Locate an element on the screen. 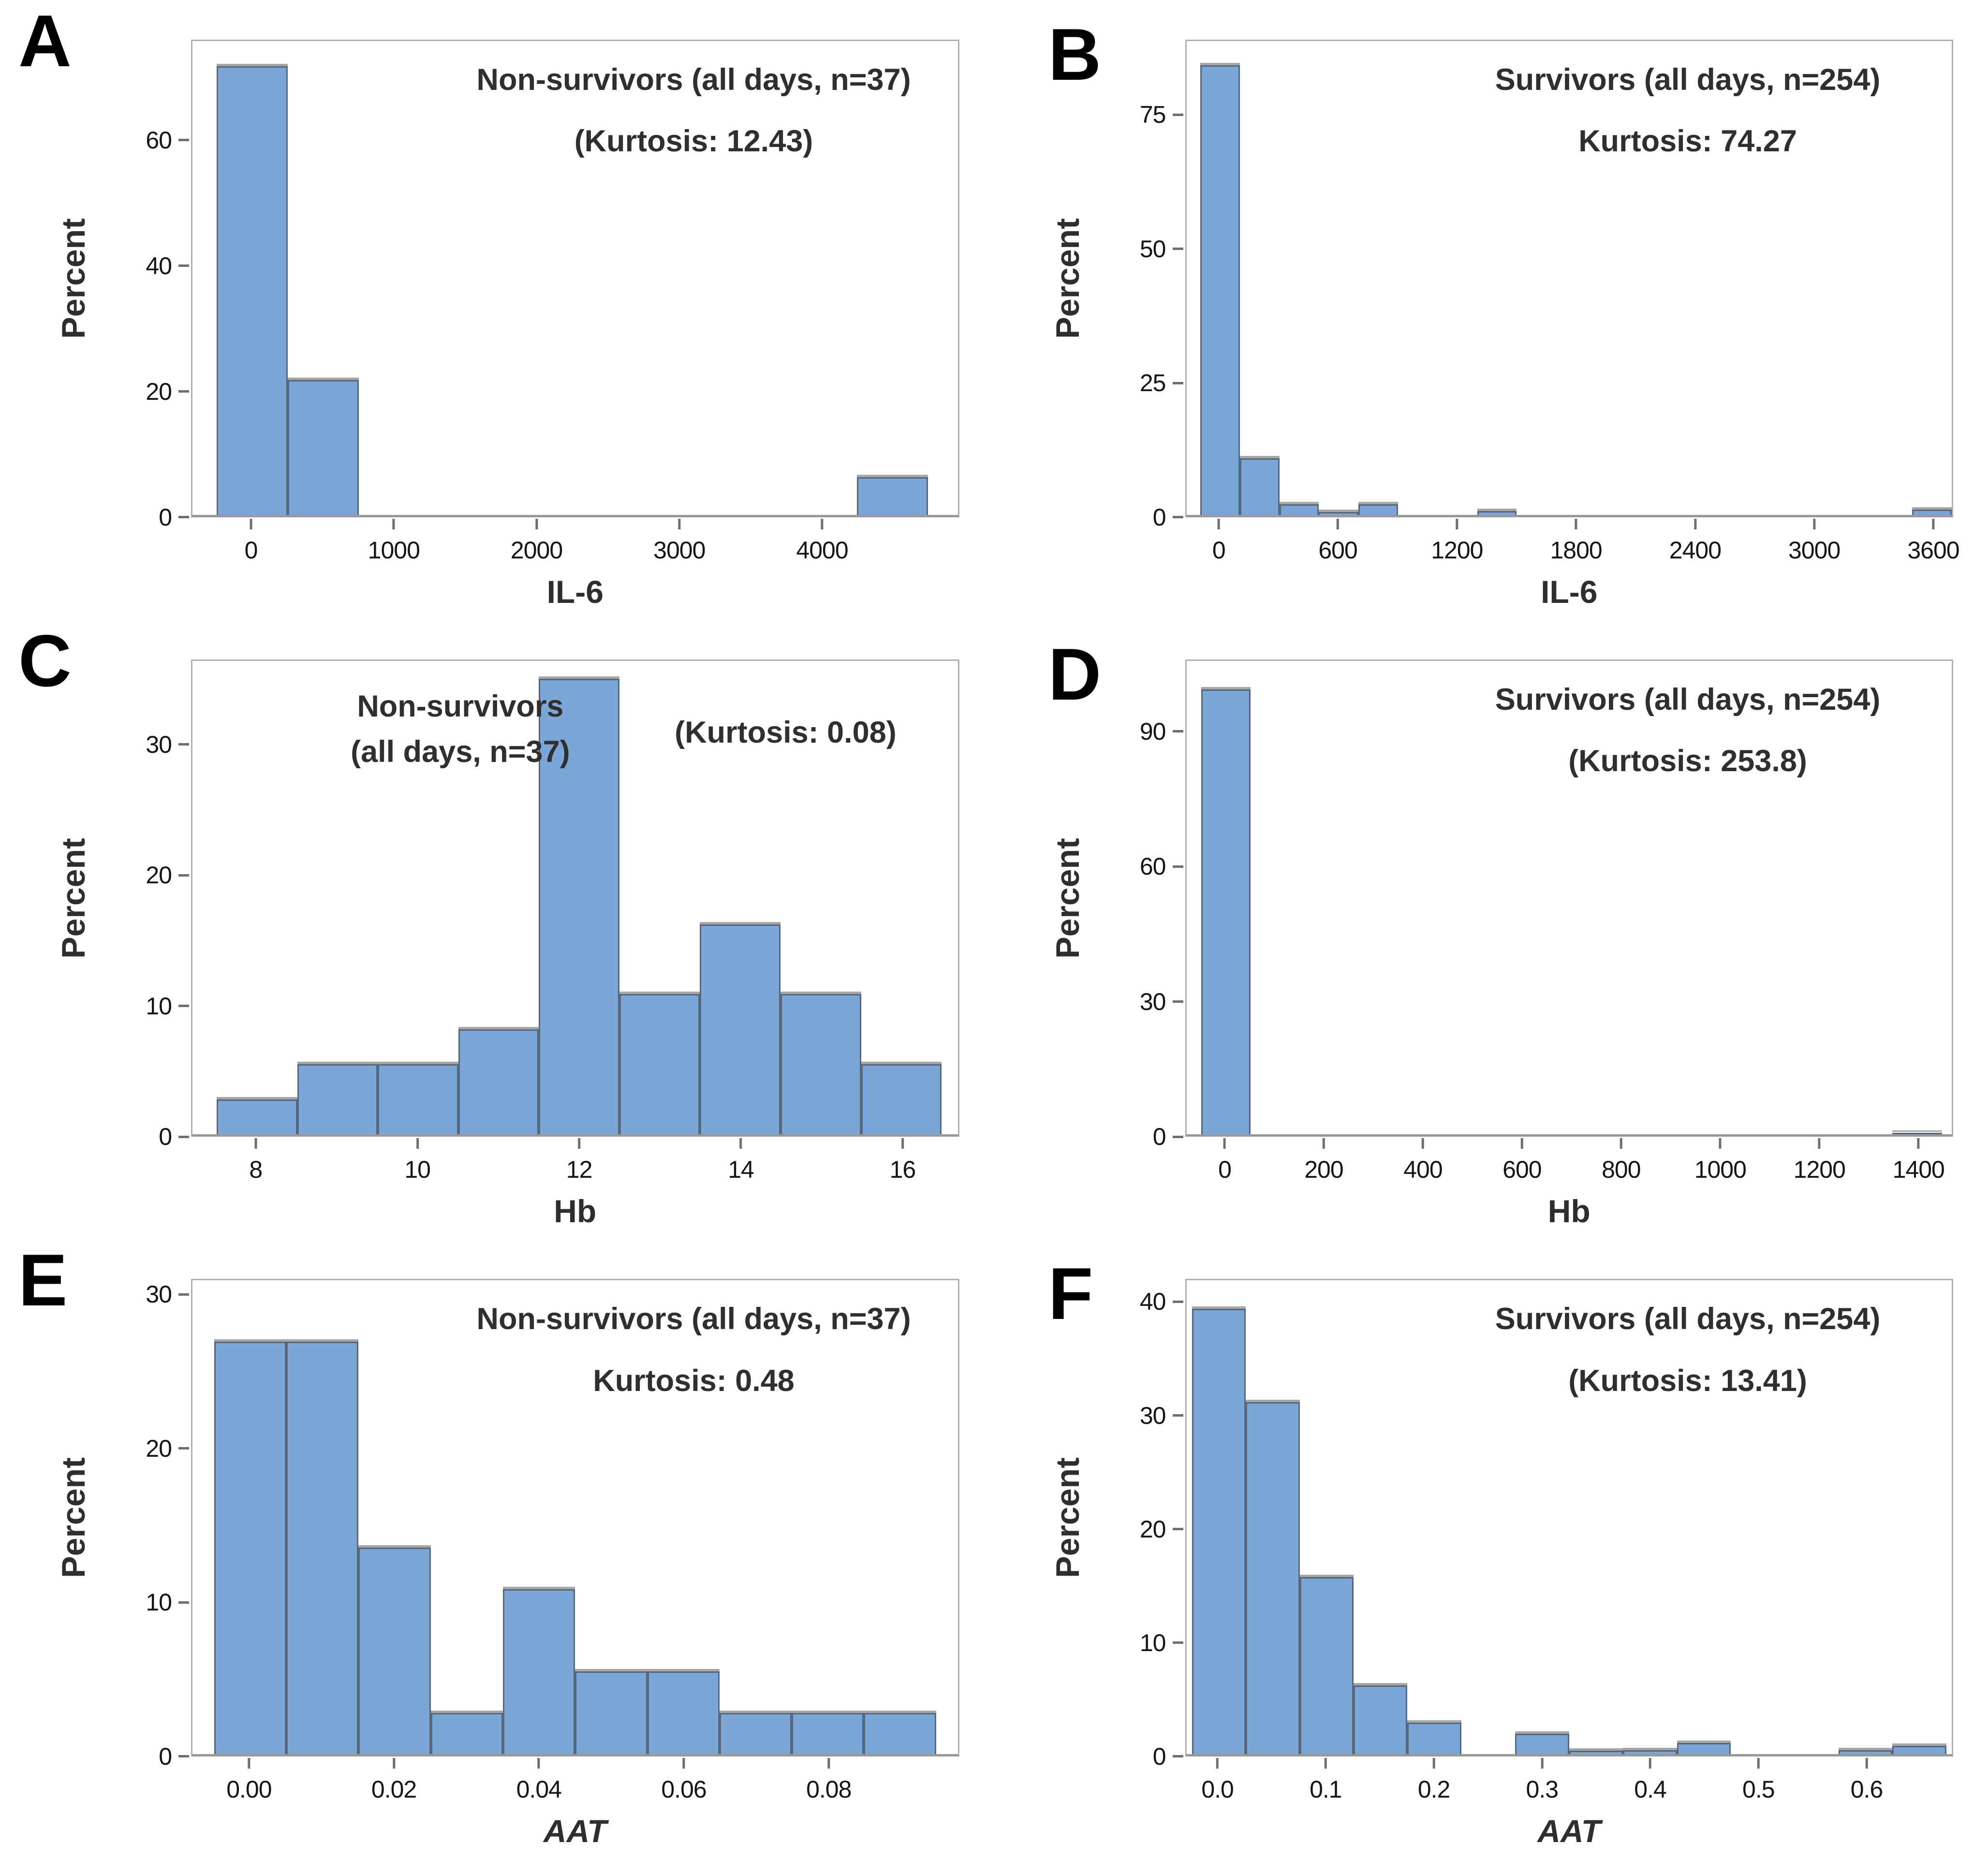 The image size is (1988, 1859). x-tick: 0.04 is located at coordinates (539, 1780).